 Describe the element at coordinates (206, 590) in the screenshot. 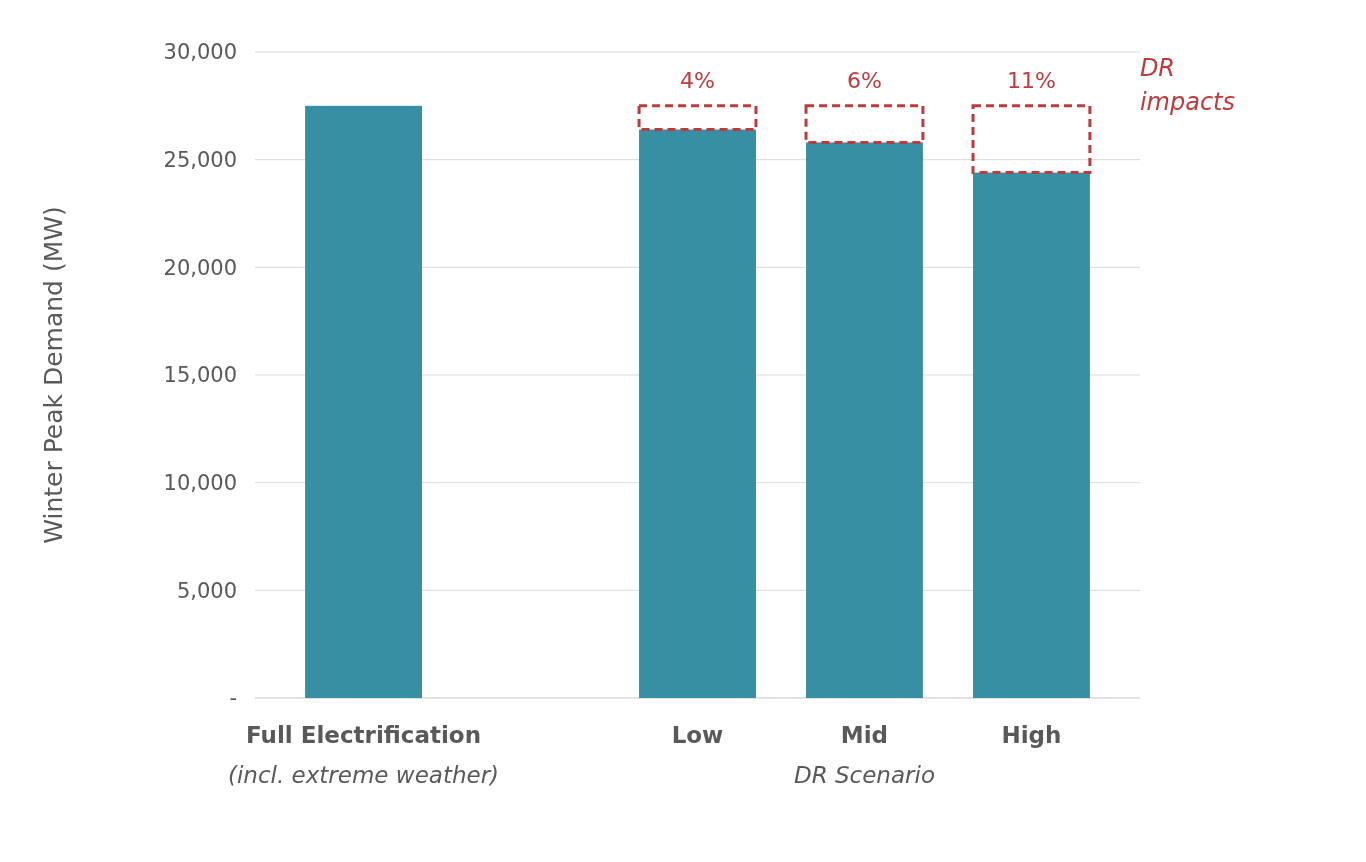

I see `y-tick-label: 5,000` at that location.